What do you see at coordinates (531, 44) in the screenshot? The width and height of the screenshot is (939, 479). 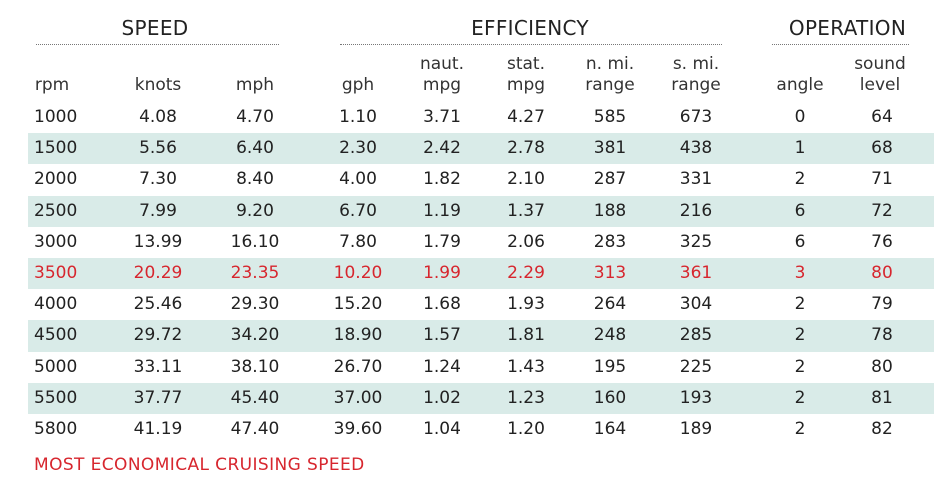 I see `group-rule-efficiency` at bounding box center [531, 44].